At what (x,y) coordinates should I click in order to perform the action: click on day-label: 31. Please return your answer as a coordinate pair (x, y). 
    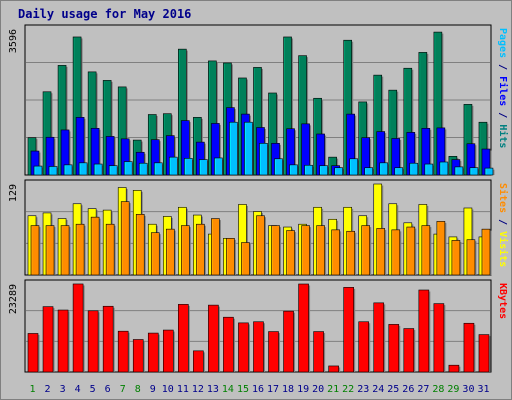
    Looking at the image, I should click on (483, 389).